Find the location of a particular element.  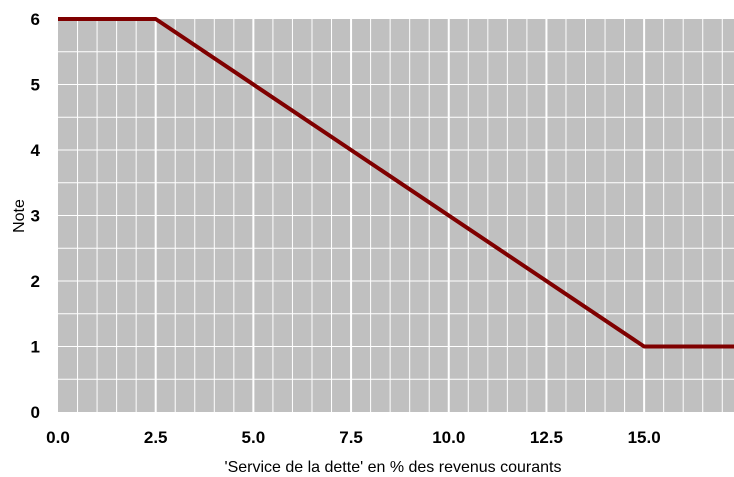

x-tick-label: 7.5 is located at coordinates (351, 437).